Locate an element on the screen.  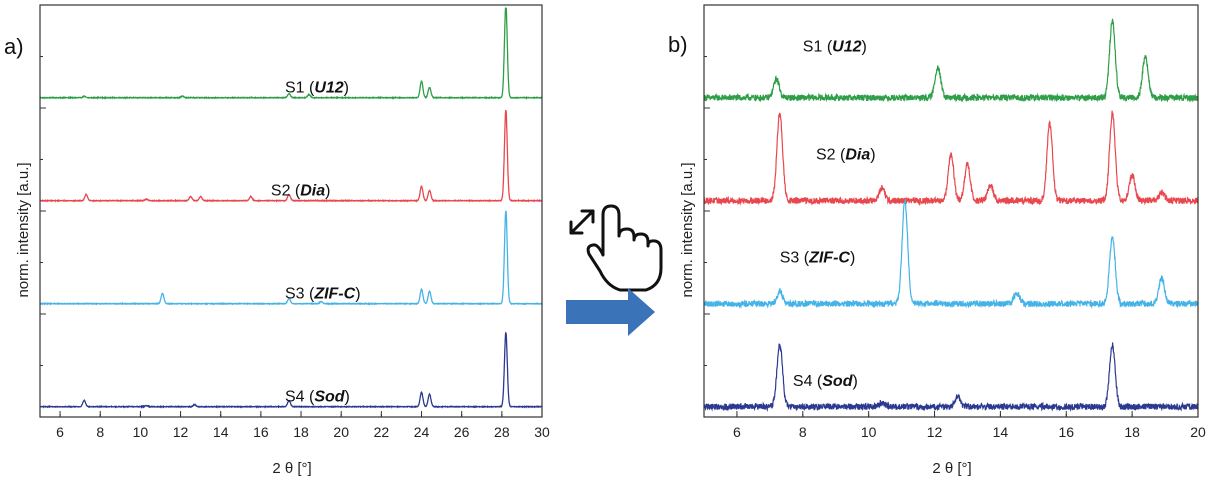
x-tick-label: 30 is located at coordinates (542, 432).